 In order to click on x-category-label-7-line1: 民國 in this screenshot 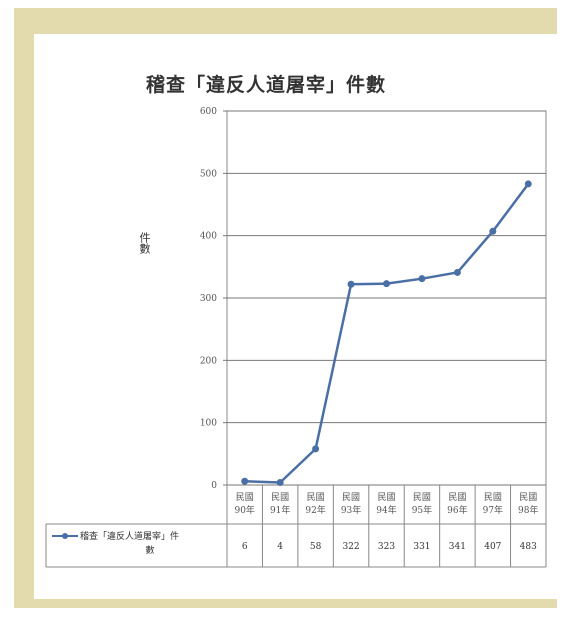, I will do `click(493, 497)`.